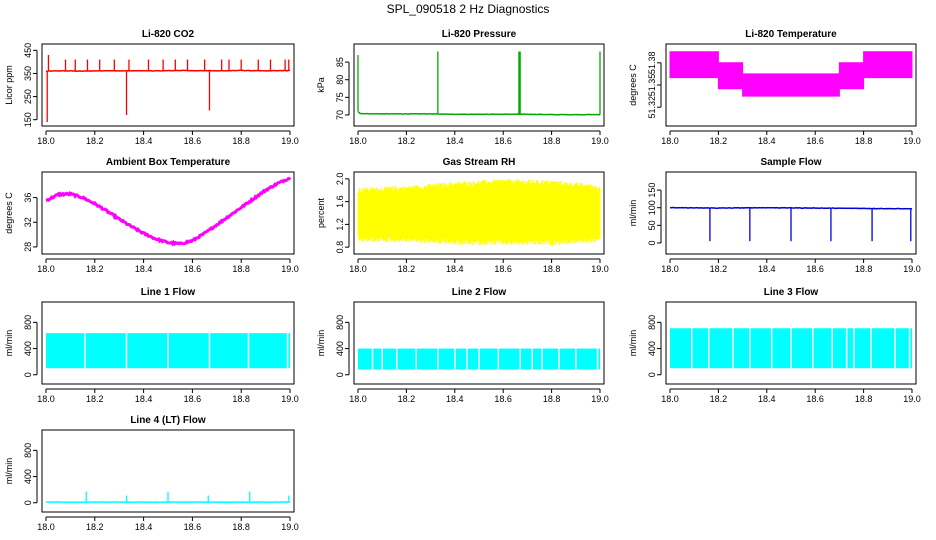  Describe the element at coordinates (652, 85) in the screenshot. I see `y-tick-label: 51.35` at that location.